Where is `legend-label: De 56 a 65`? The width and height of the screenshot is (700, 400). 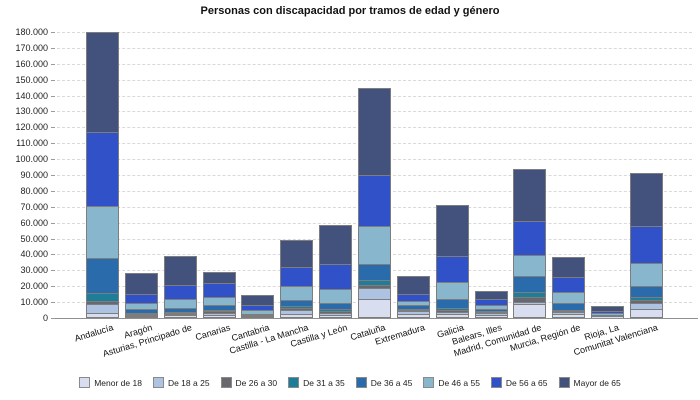 legend-label: De 56 a 65 is located at coordinates (526, 382).